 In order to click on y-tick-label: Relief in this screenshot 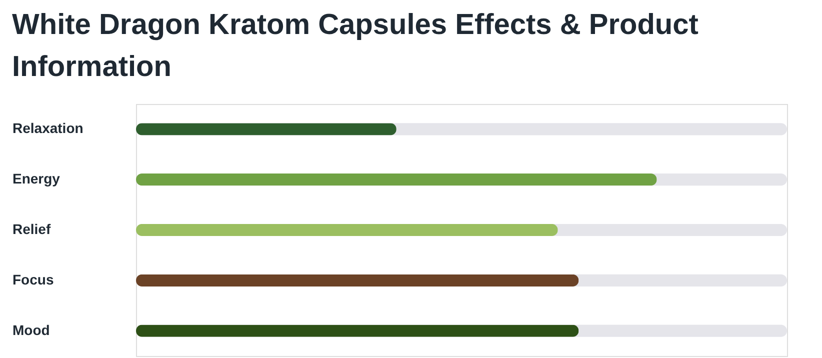, I will do `click(31, 229)`.